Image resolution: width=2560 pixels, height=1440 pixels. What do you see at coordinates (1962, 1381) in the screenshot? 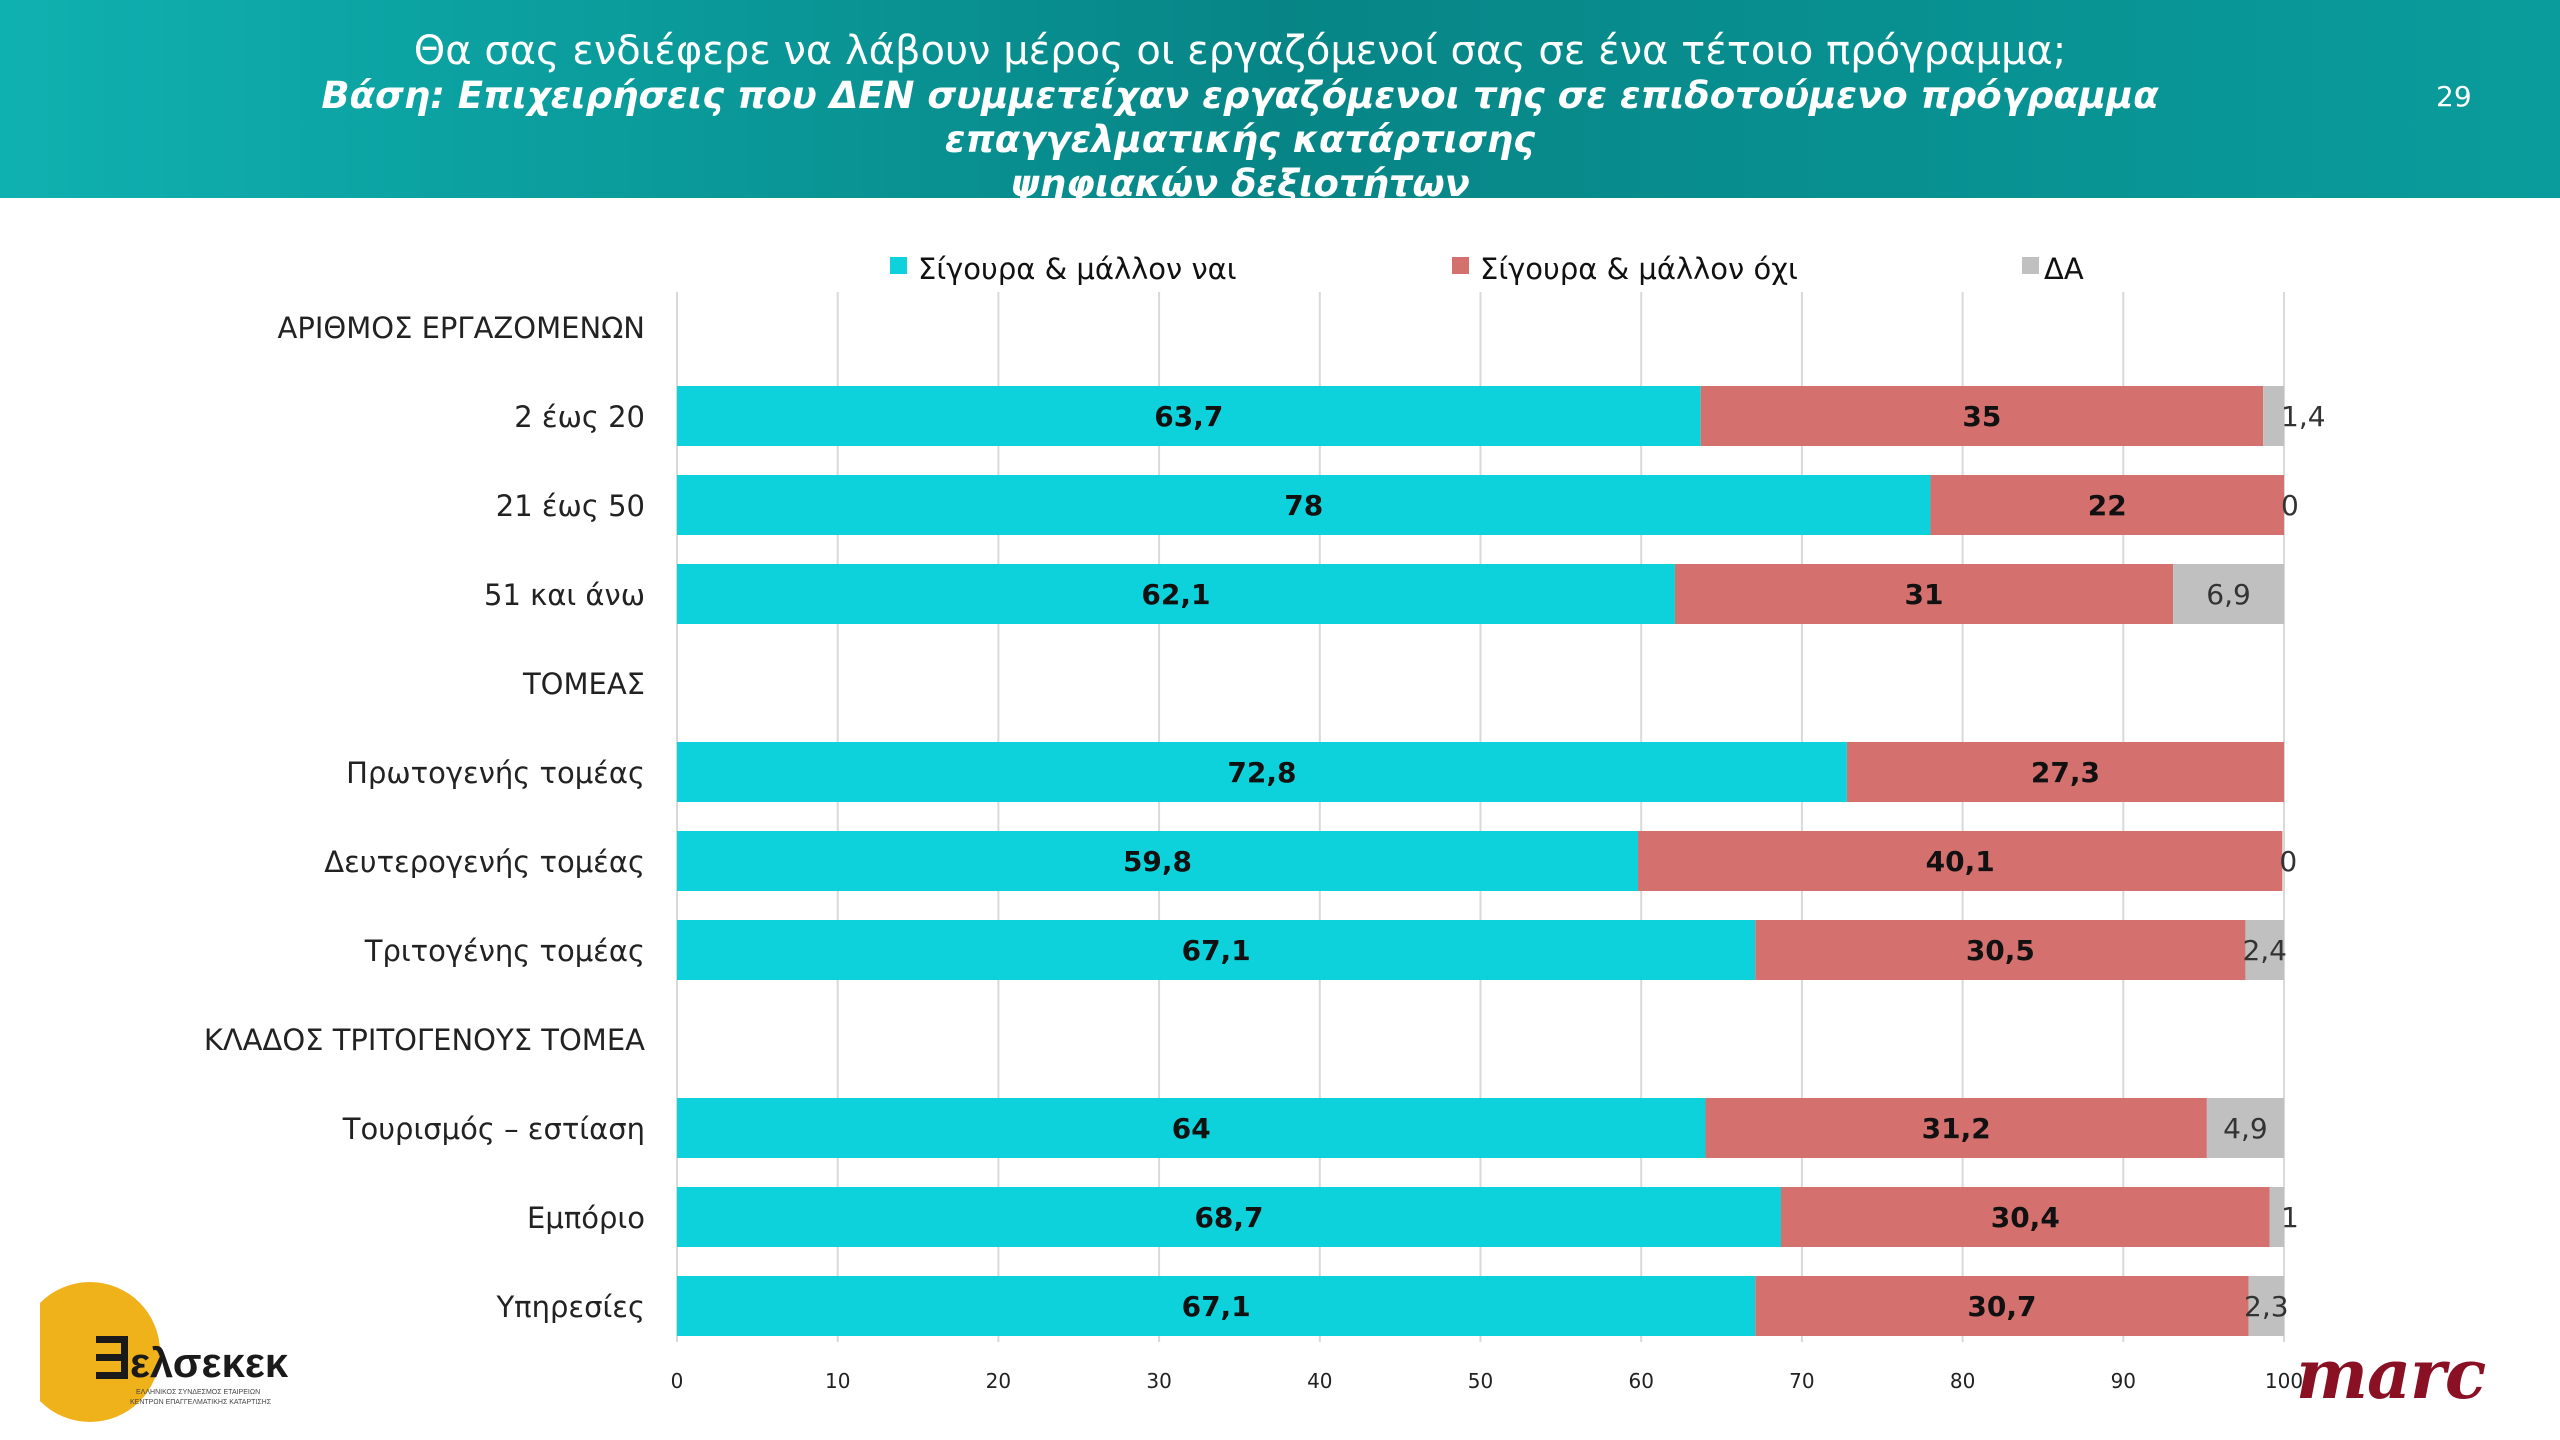
I see `x-tick-label: 80` at bounding box center [1962, 1381].